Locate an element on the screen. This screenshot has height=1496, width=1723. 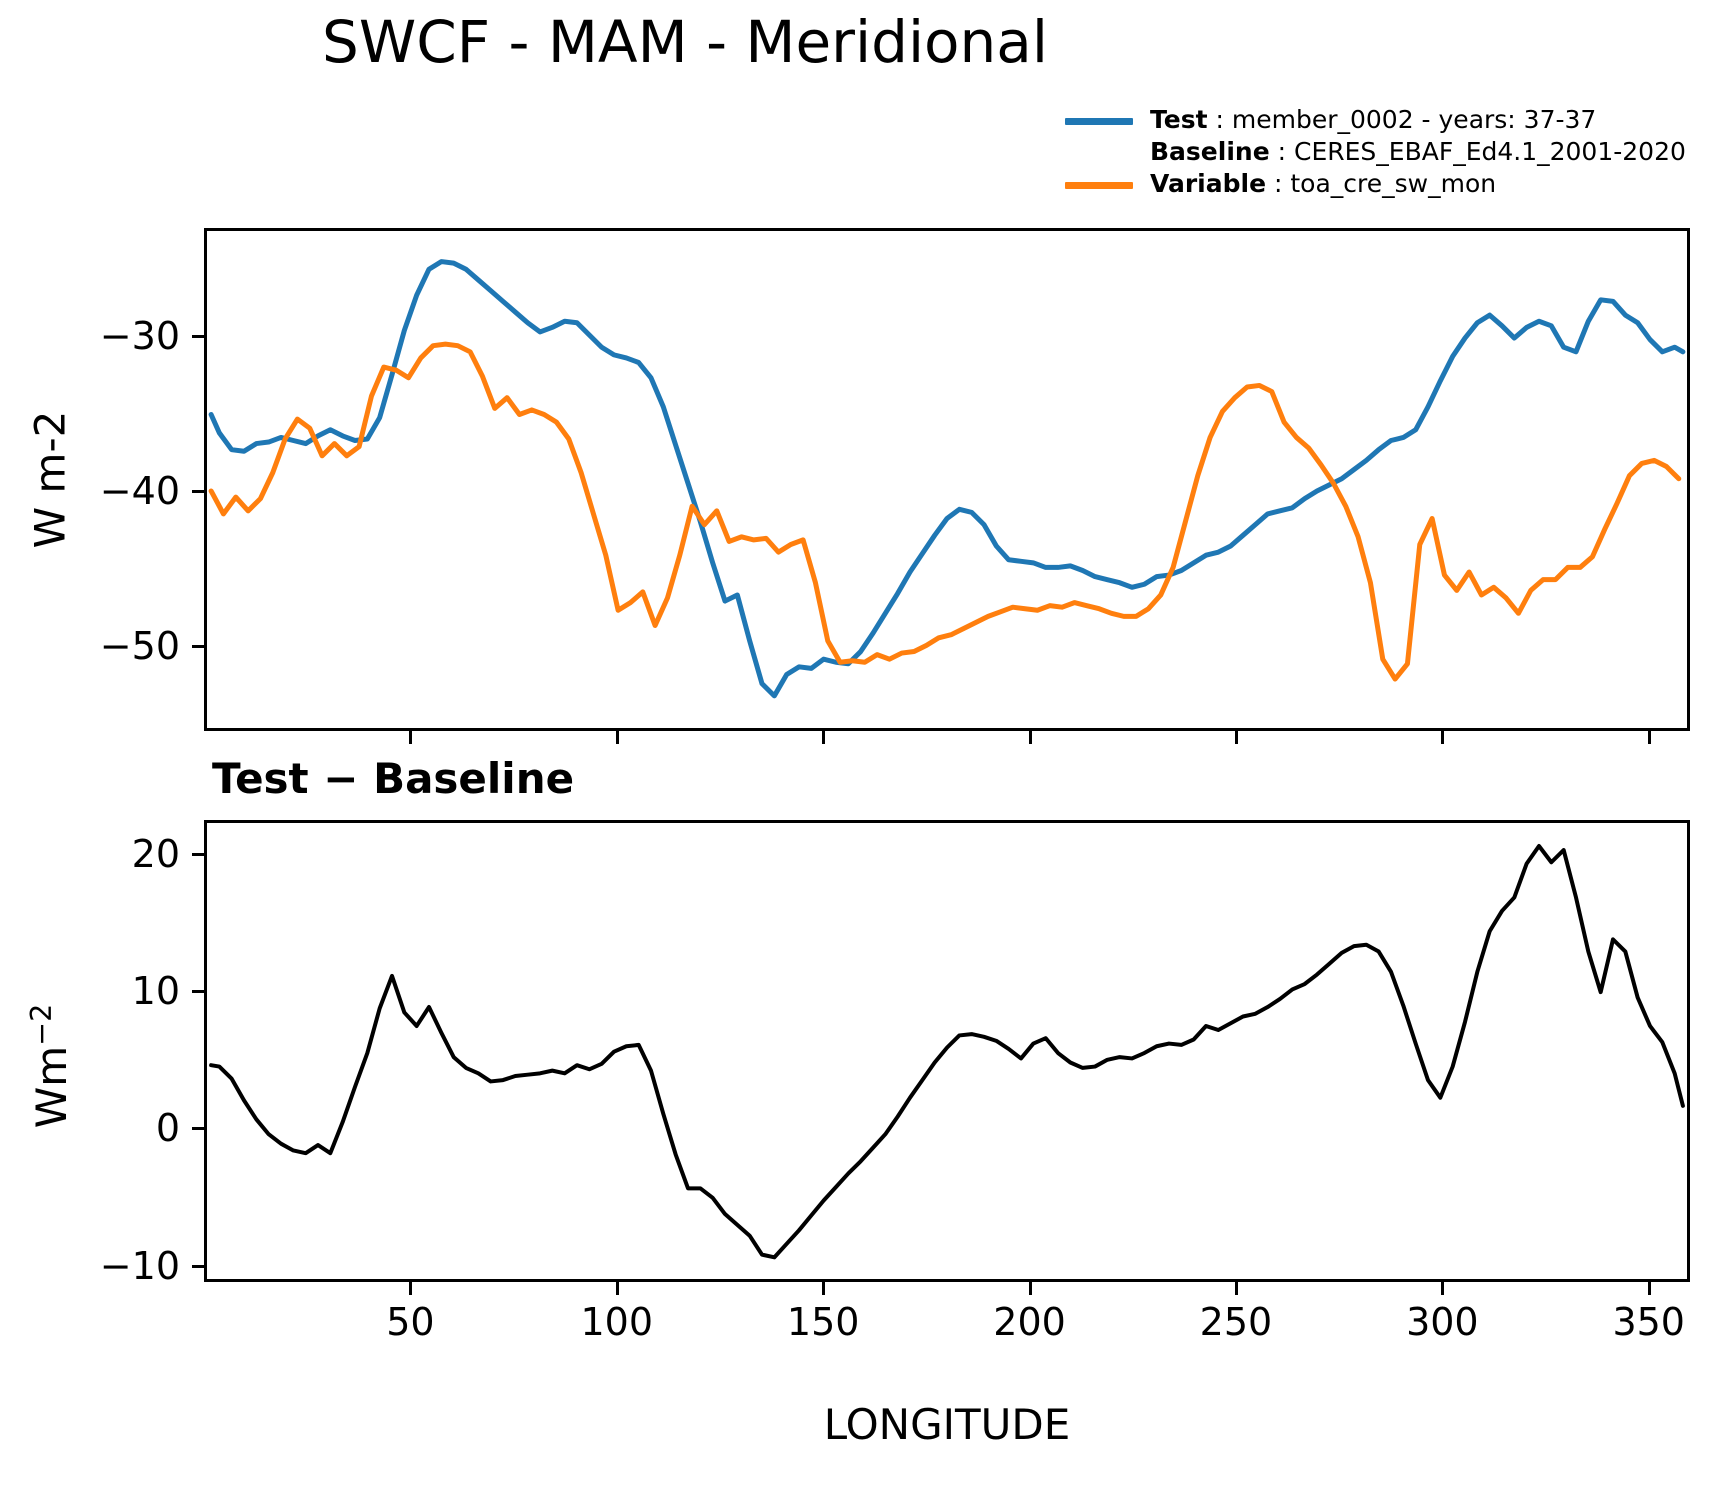
bottom-yaxis-title: Wm−2 is located at coordinates (50, 1066).